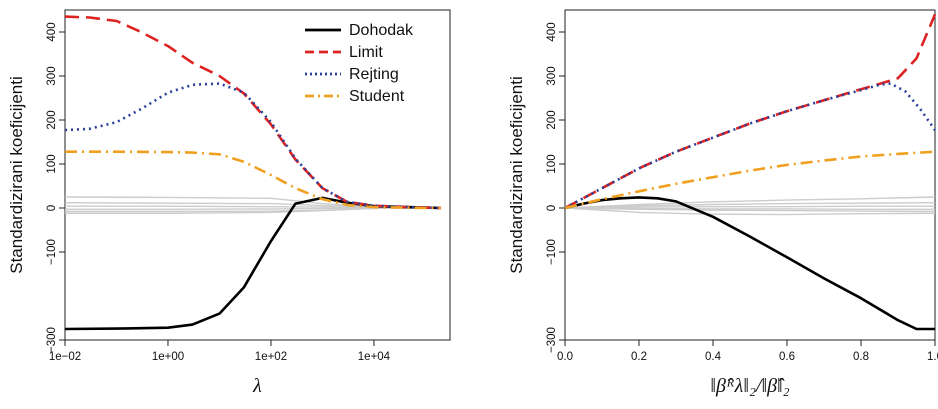 The height and width of the screenshot is (409, 938). Describe the element at coordinates (65, 357) in the screenshot. I see `x-tick-label: 1e−02` at that location.